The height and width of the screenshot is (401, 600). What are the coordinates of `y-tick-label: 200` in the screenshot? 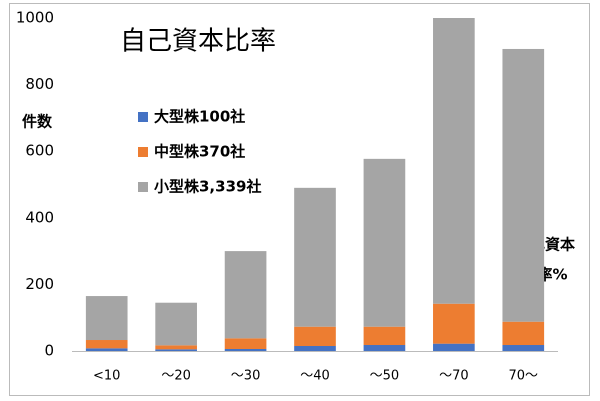 It's located at (39, 284).